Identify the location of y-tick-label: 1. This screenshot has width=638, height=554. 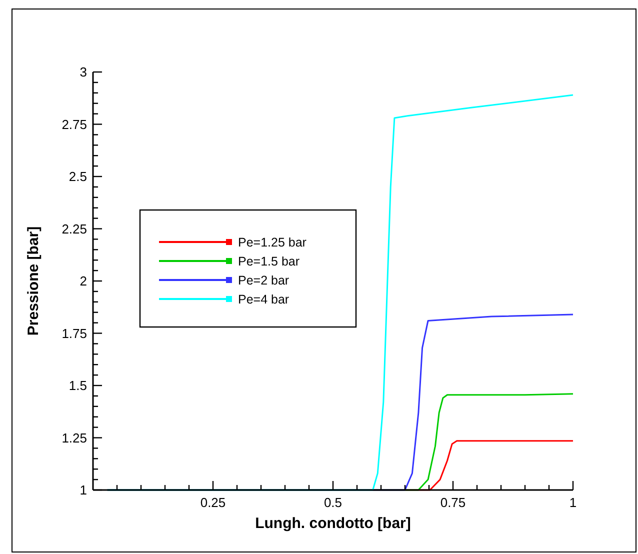
(83, 490).